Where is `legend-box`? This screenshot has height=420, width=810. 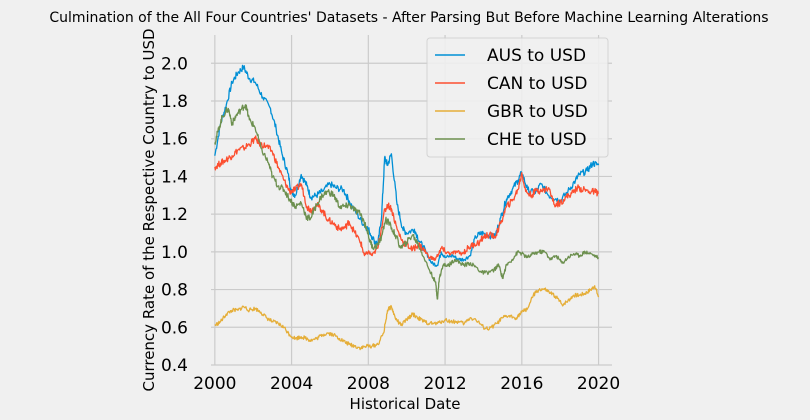
legend-box is located at coordinates (517, 97).